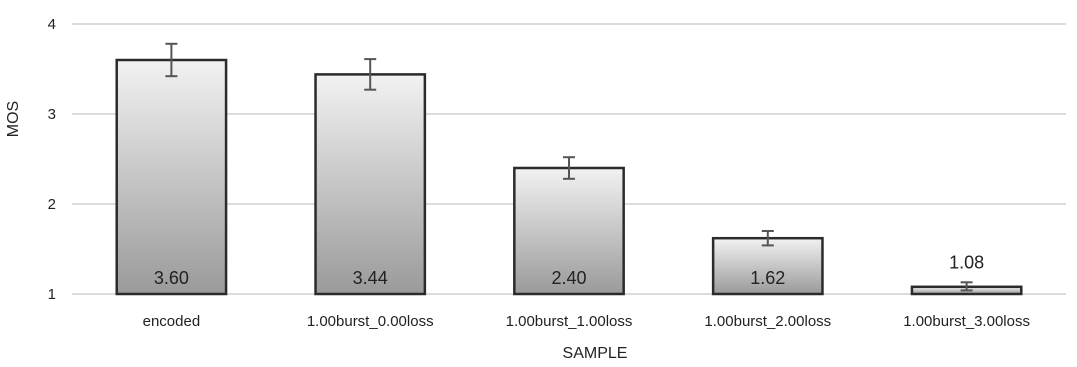 Image resolution: width=1077 pixels, height=367 pixels. I want to click on y-axis-title: MOS, so click(13, 119).